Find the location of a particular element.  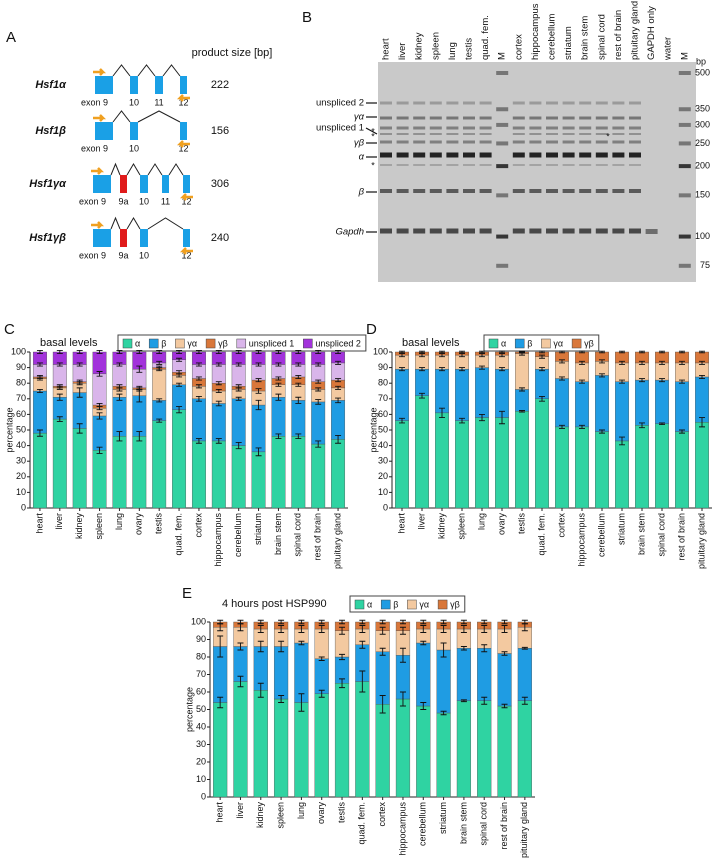

y-tick-label: 10 is located at coordinates (21, 492).